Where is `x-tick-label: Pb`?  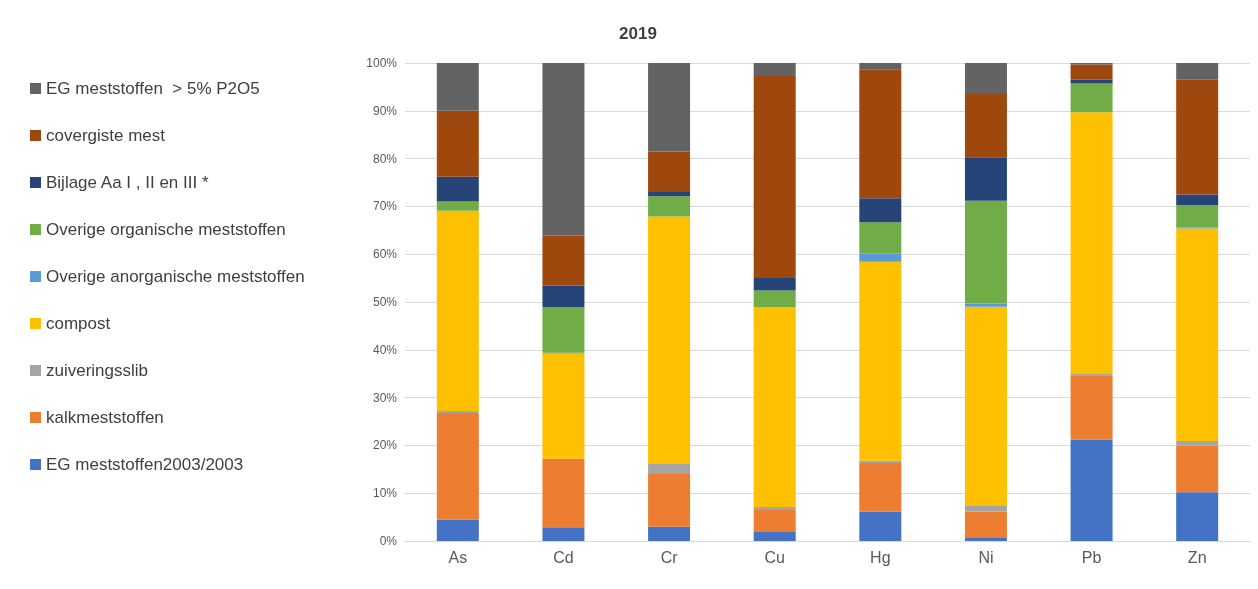 x-tick-label: Pb is located at coordinates (1091, 557).